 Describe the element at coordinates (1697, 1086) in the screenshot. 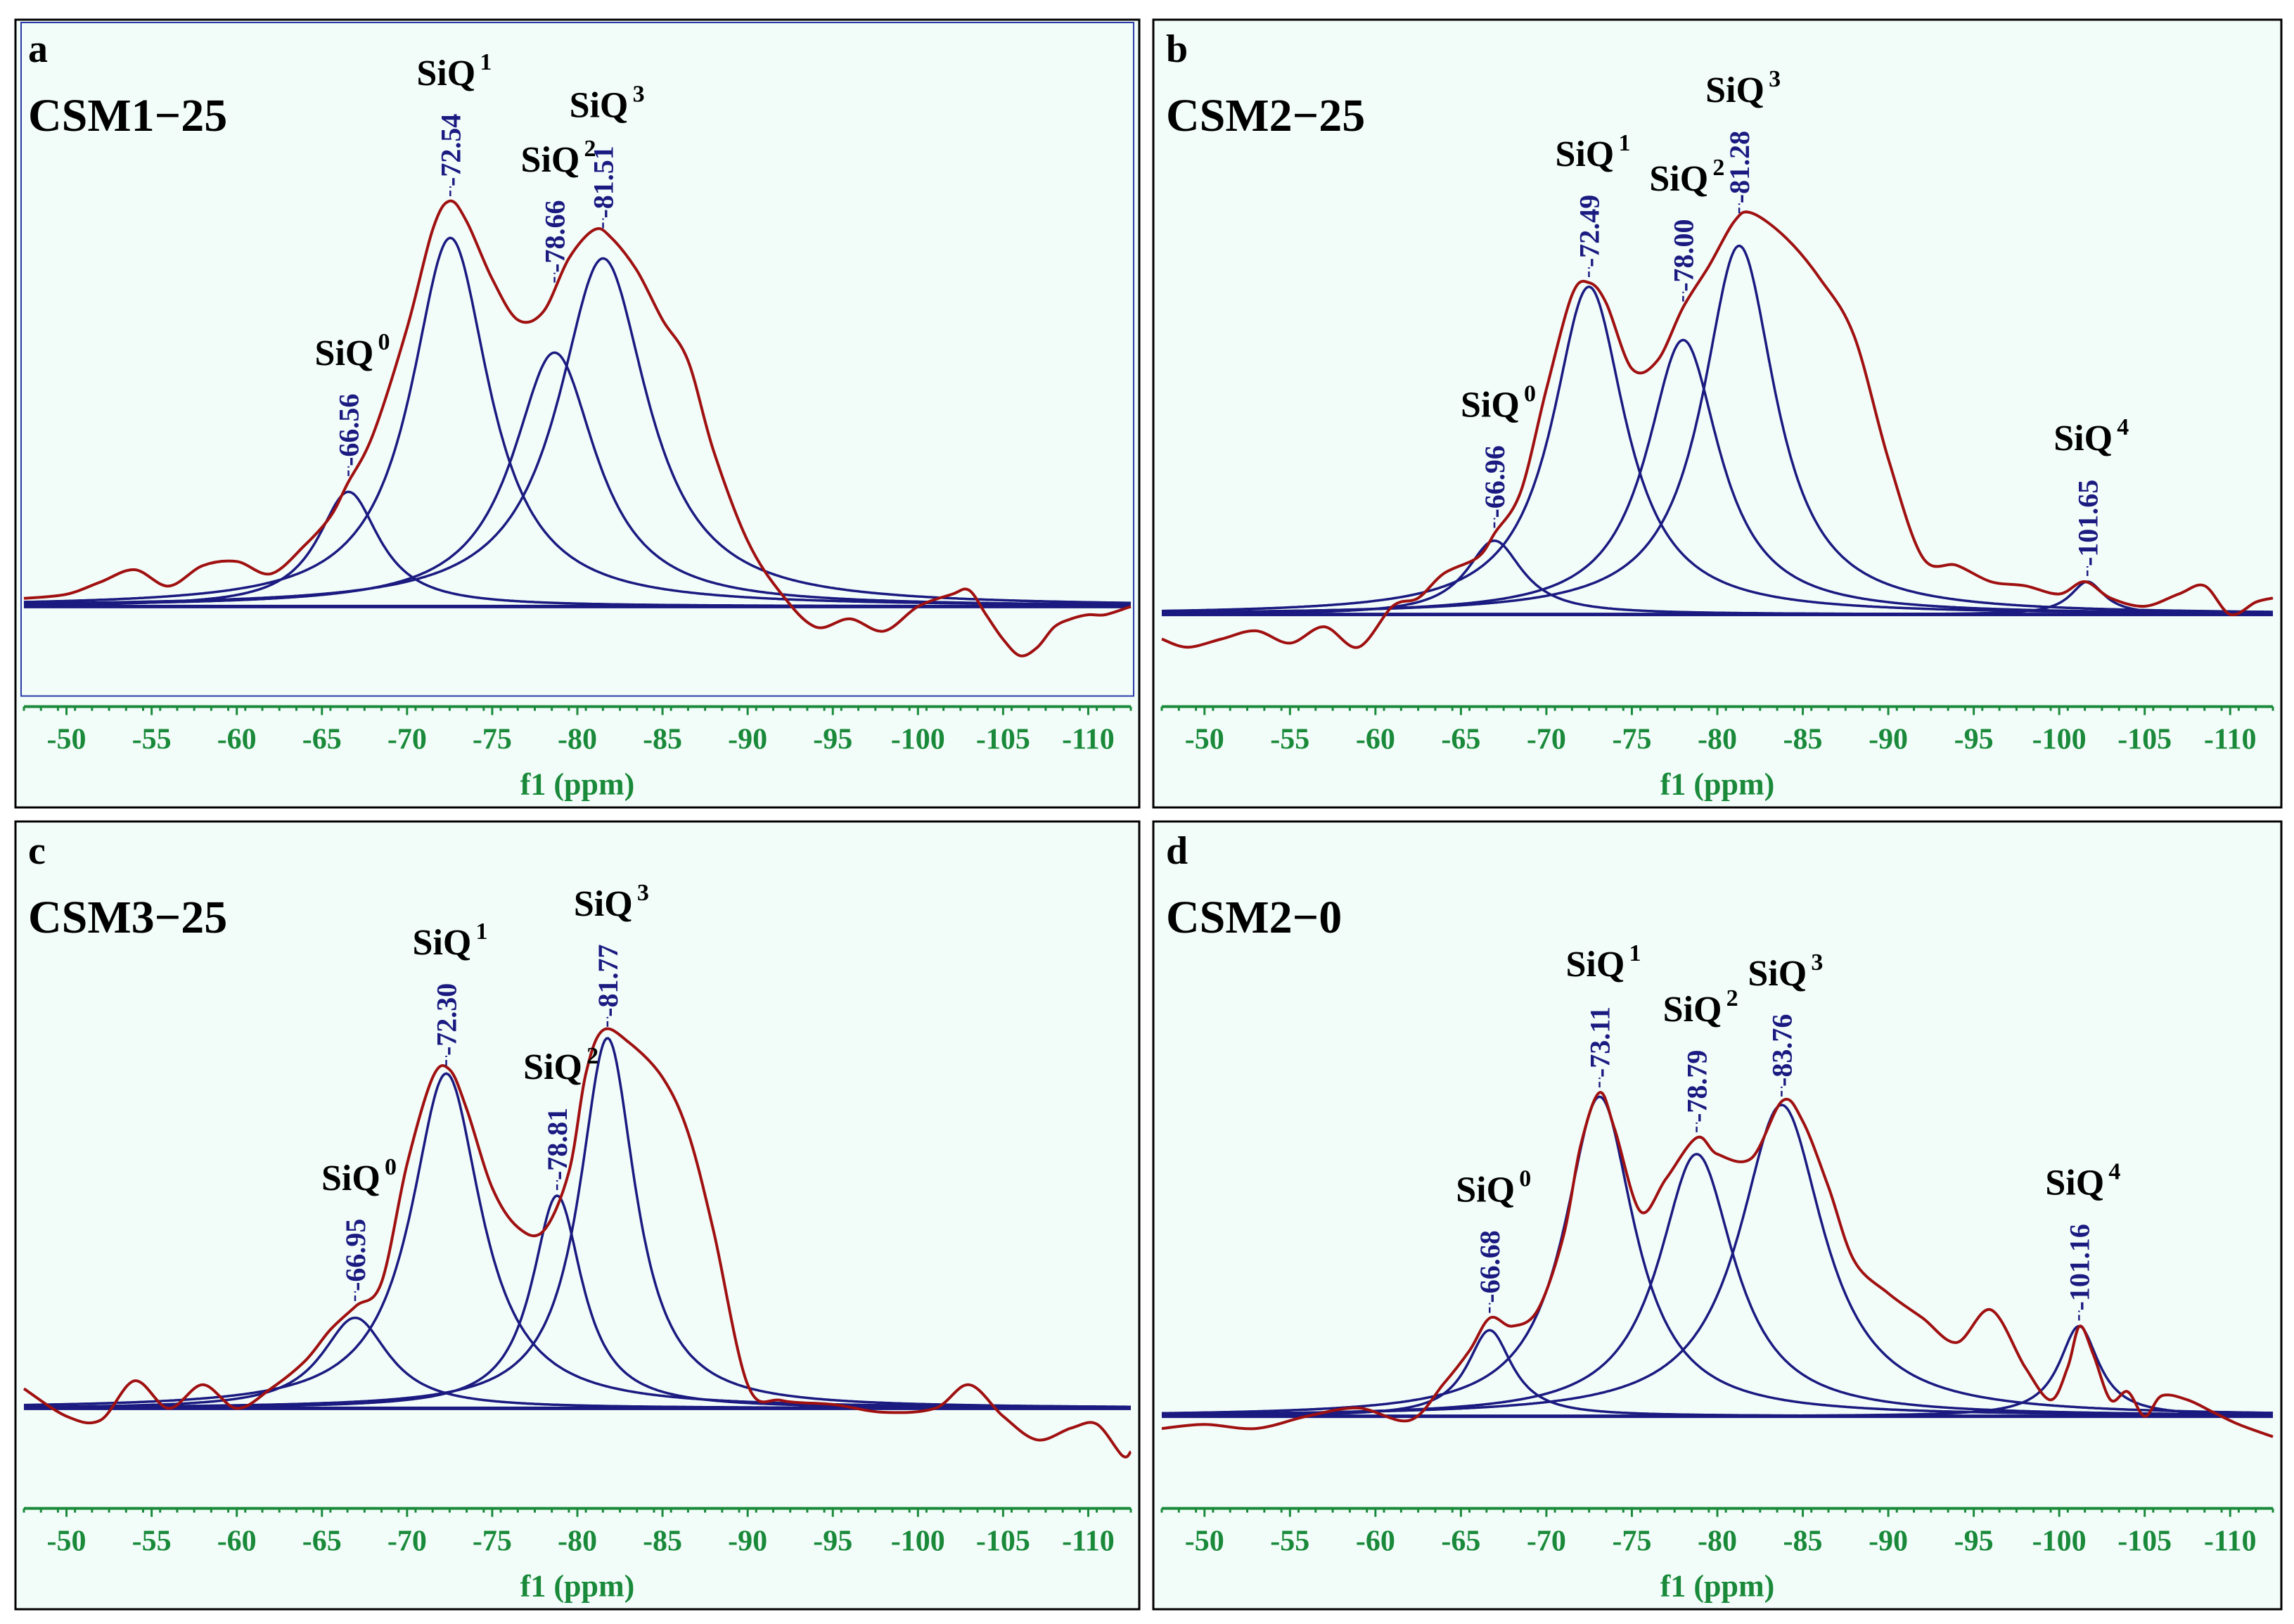

I see `peak-value-label: -78.79` at that location.